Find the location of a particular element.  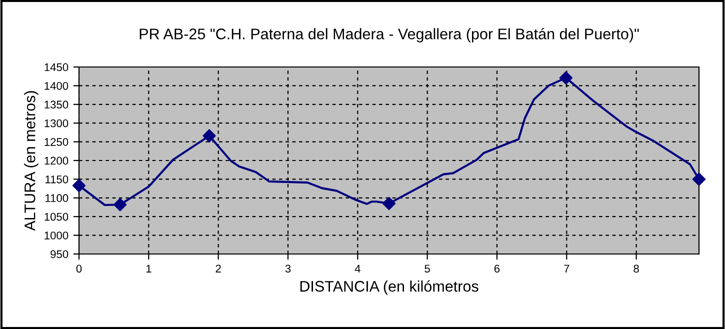

x-tick-label: 3 is located at coordinates (288, 268).